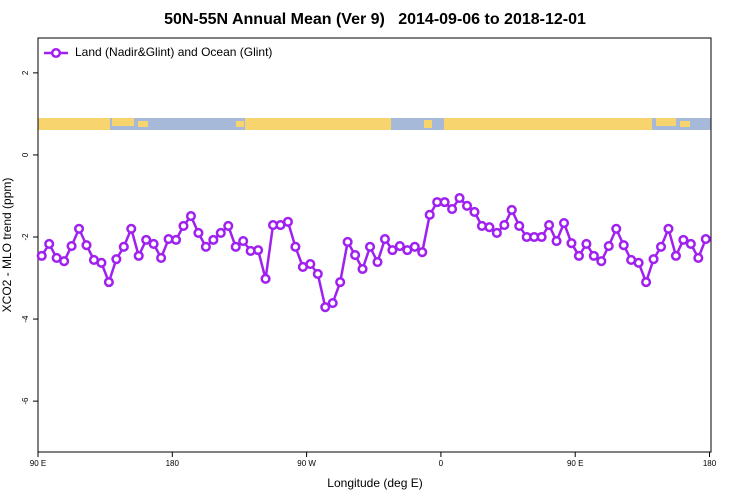  Describe the element at coordinates (25, 401) in the screenshot. I see `y-tick-label: -6` at that location.